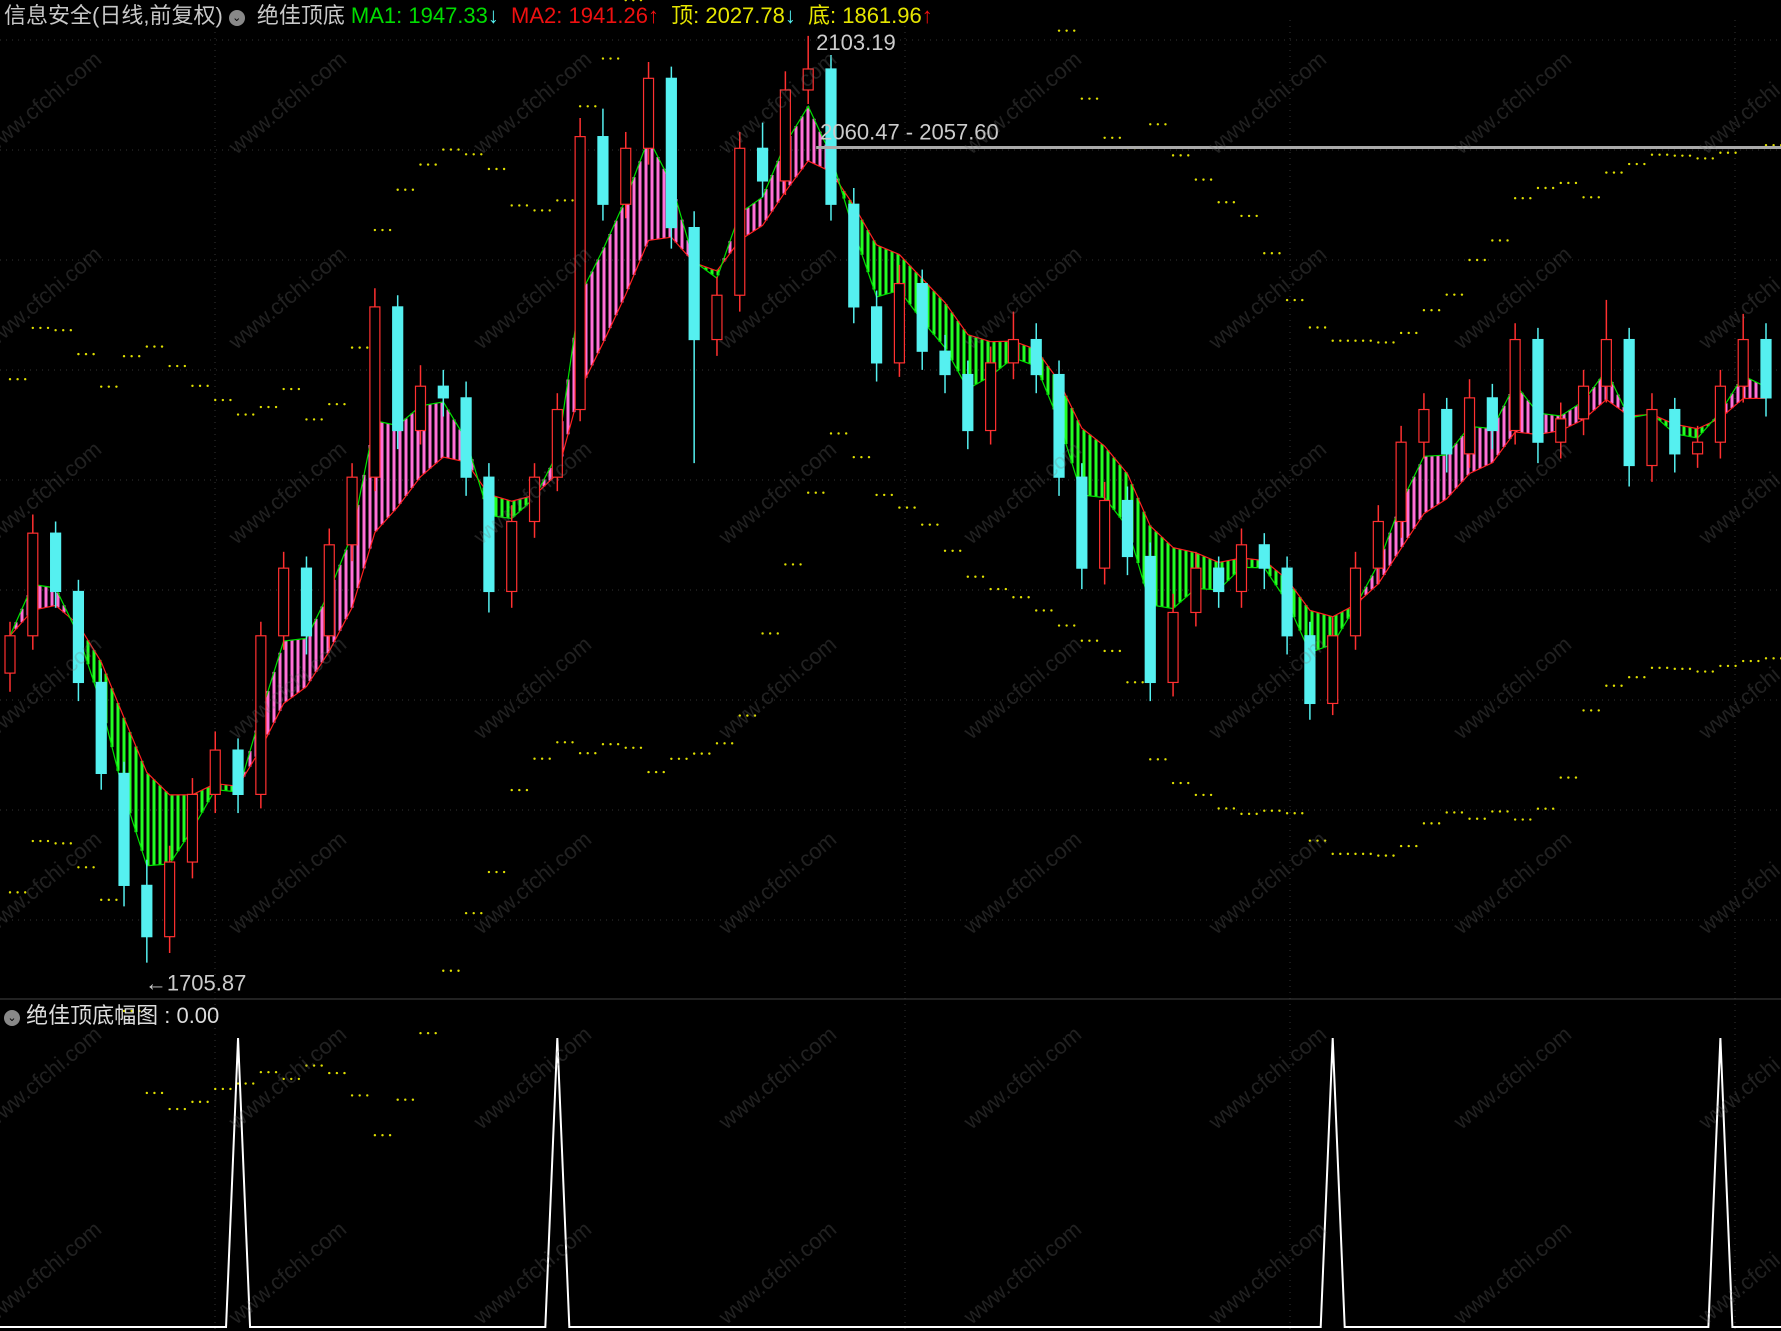  What do you see at coordinates (909, 132) in the screenshot?
I see `price-level-label: 2060.47 - 2057.60` at bounding box center [909, 132].